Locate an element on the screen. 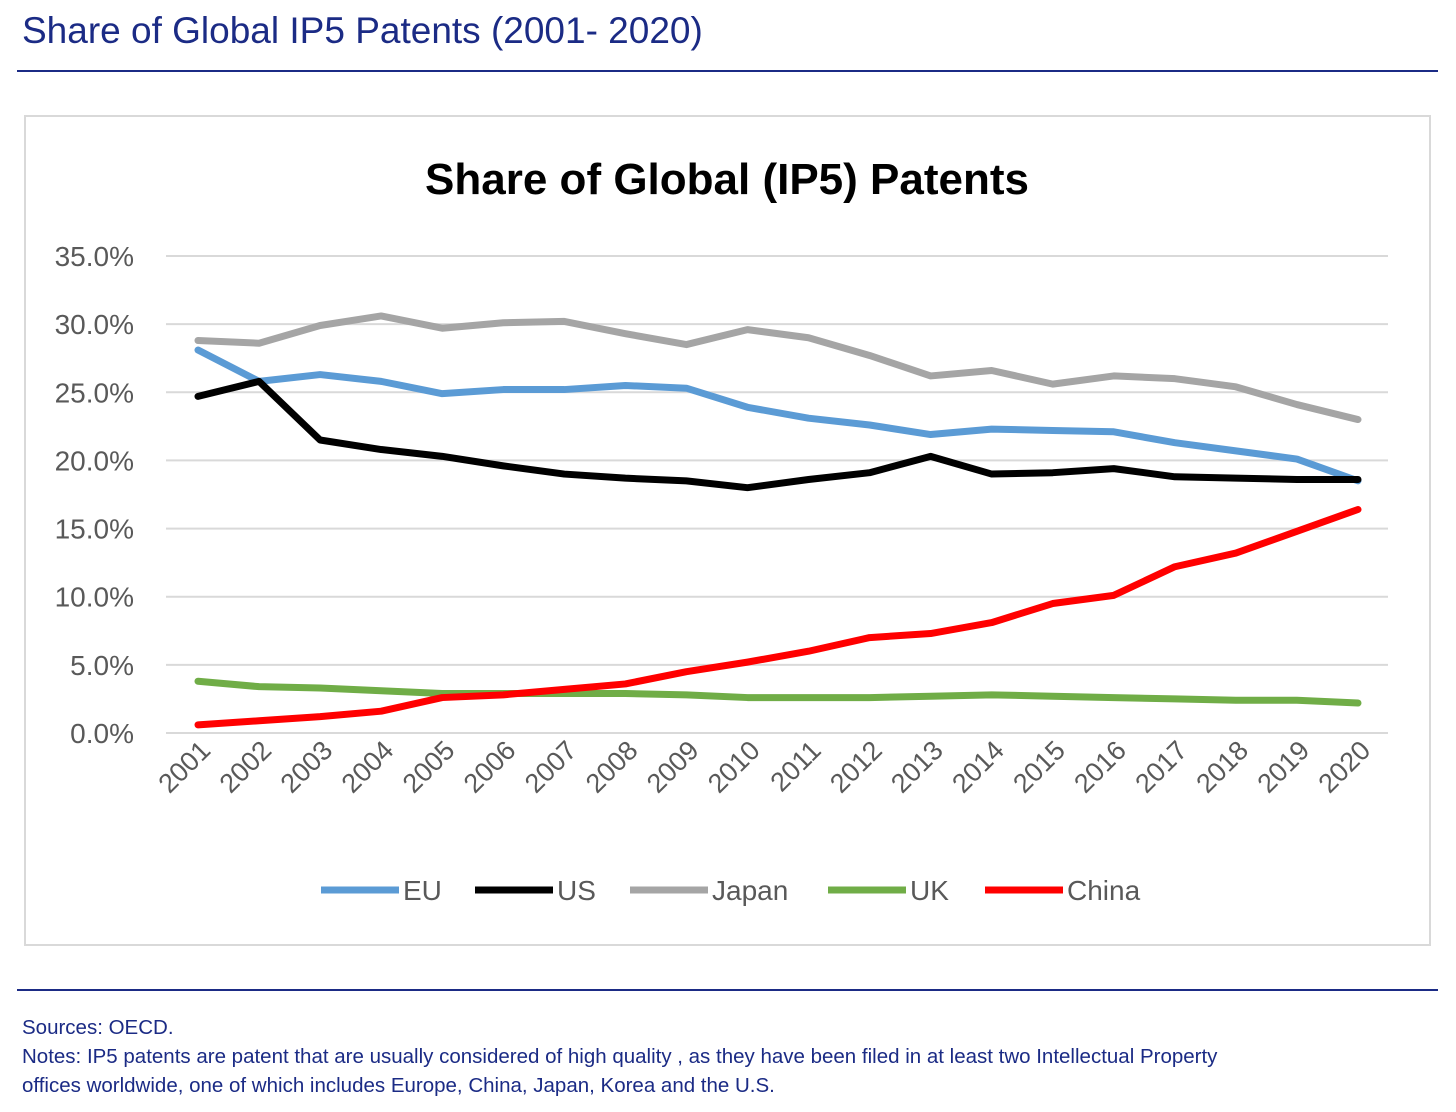 The width and height of the screenshot is (1456, 1112). x-tick-label: 2007 is located at coordinates (551, 767).